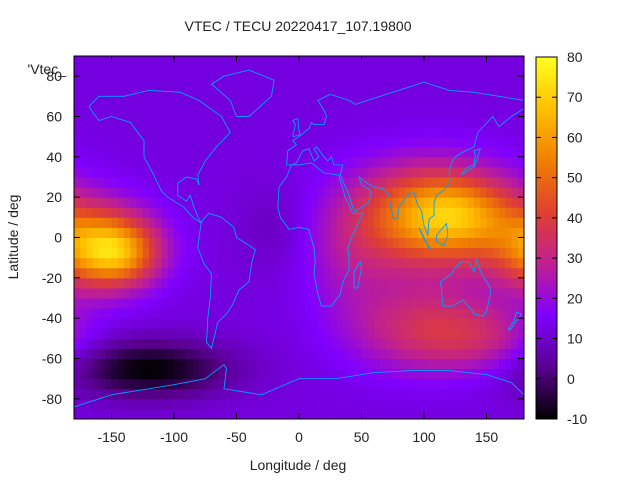 Image resolution: width=640 pixels, height=480 pixels. What do you see at coordinates (320, 234) in the screenshot?
I see `coastline` at bounding box center [320, 234].